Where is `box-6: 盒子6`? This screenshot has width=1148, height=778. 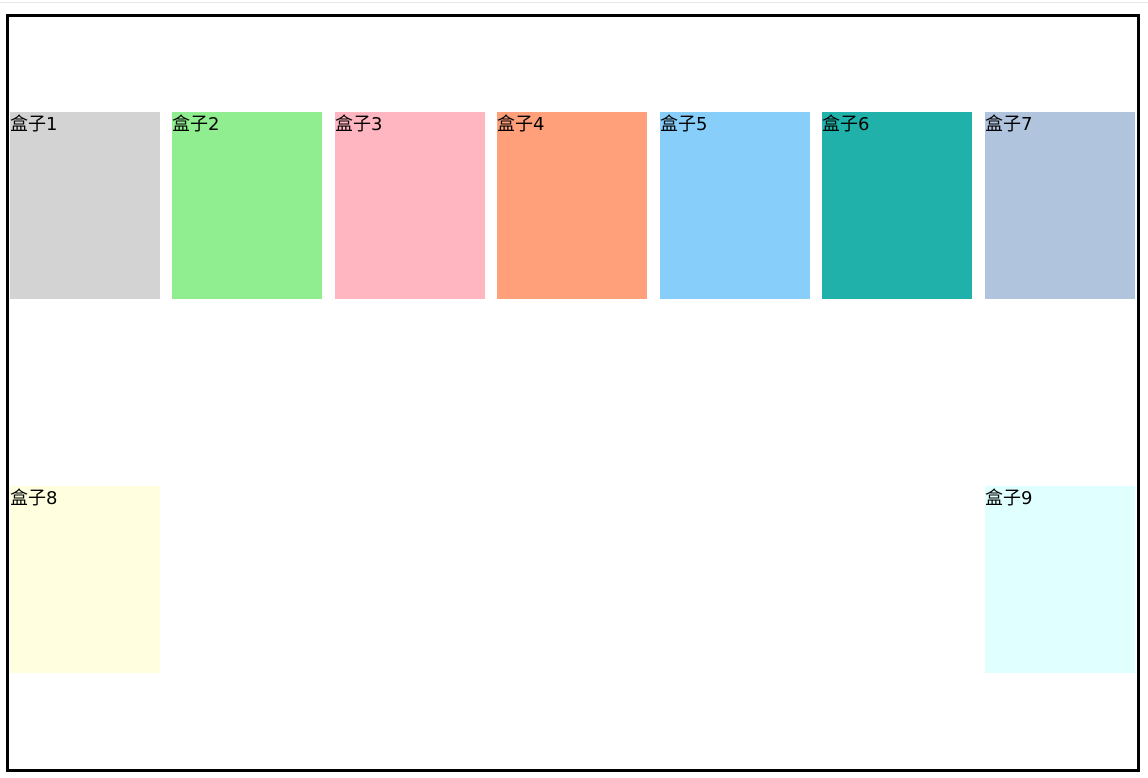
box-6: 盒子6 is located at coordinates (897, 205).